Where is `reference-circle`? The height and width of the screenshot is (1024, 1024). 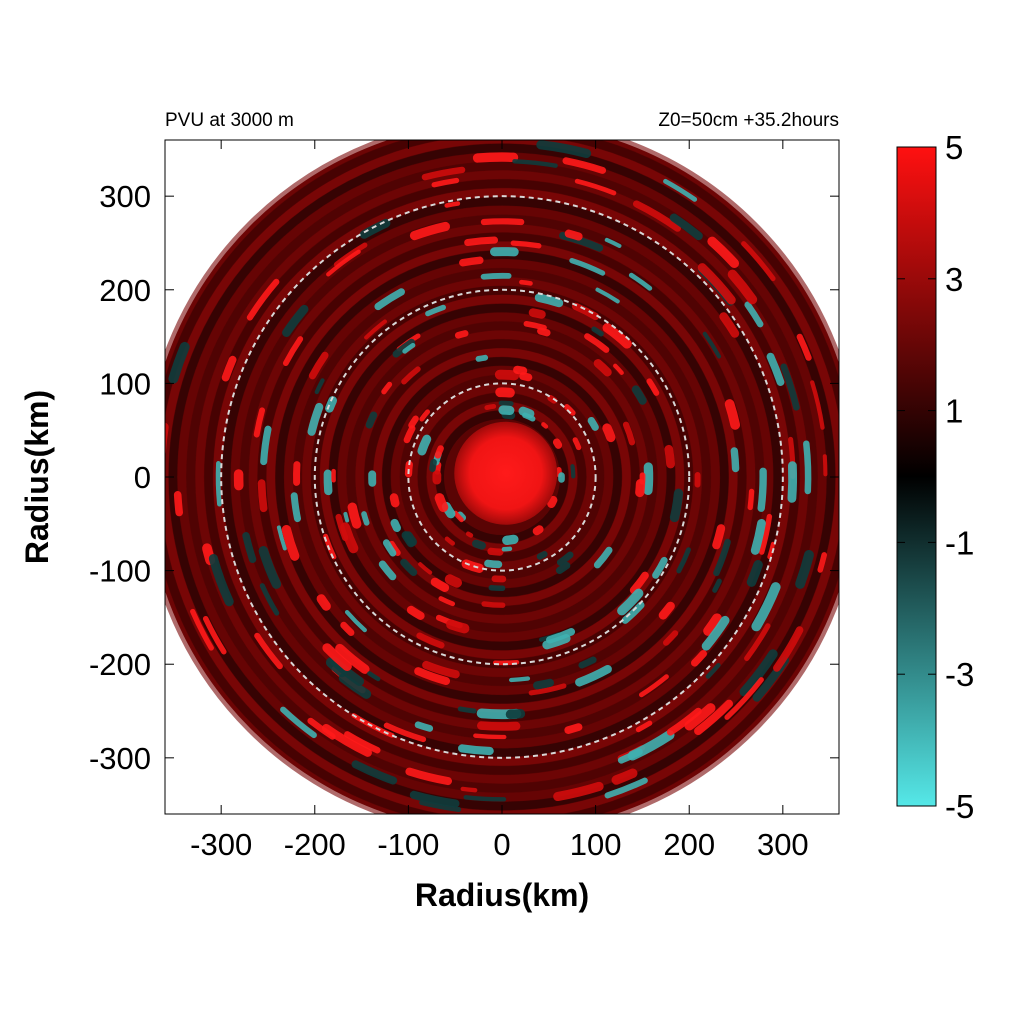 reference-circle is located at coordinates (502, 477).